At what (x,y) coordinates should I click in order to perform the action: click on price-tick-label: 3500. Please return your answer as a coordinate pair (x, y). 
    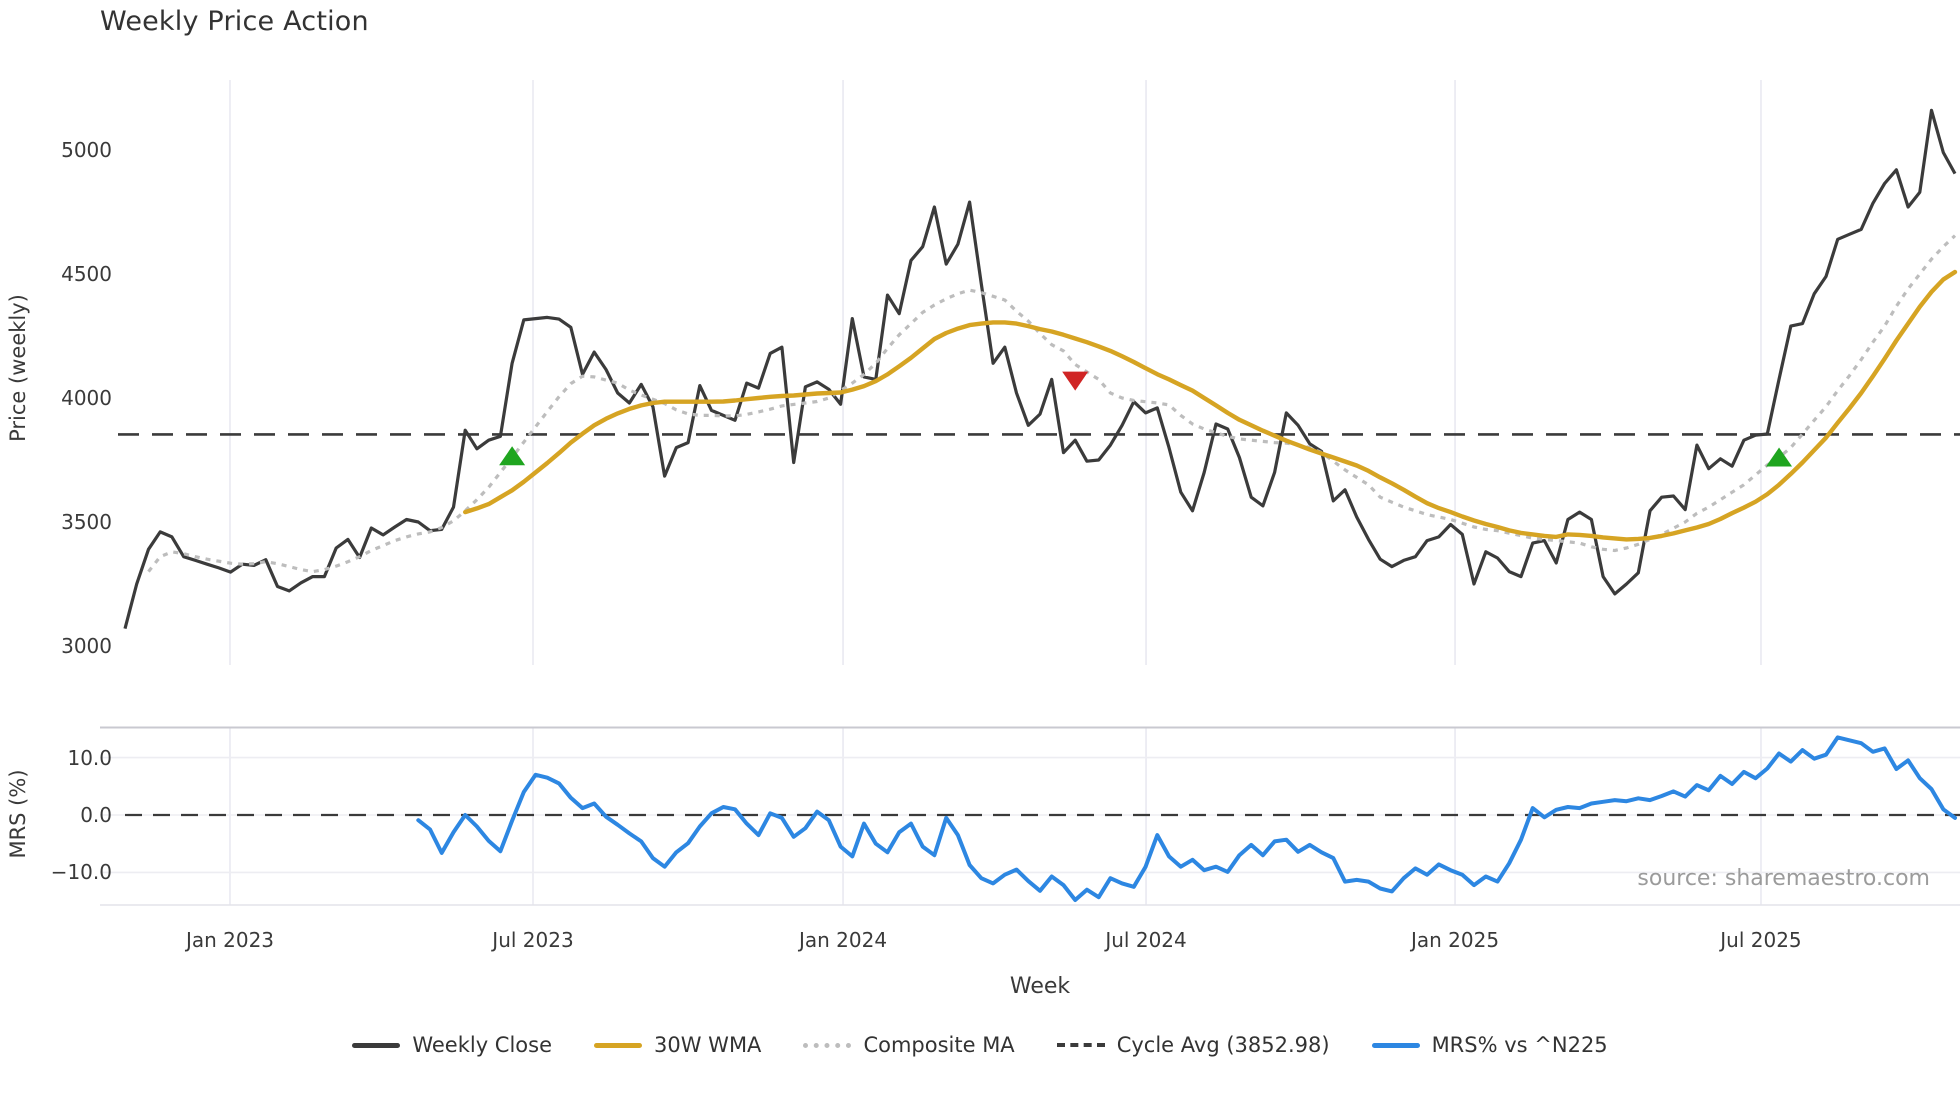
    Looking at the image, I should click on (86, 522).